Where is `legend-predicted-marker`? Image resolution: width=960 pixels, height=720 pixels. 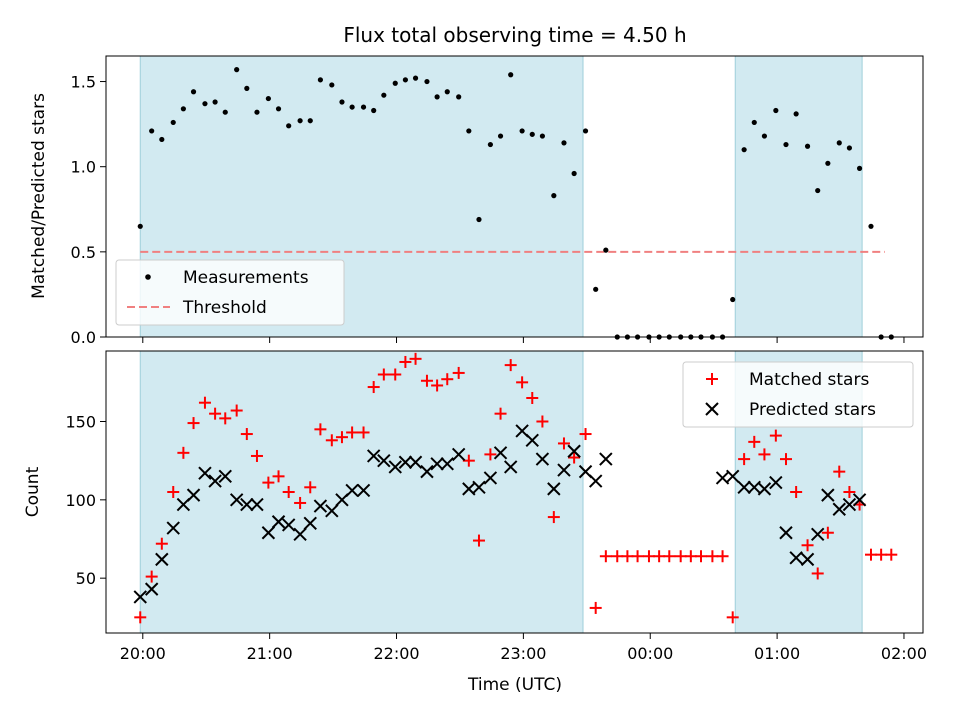 legend-predicted-marker is located at coordinates (712, 409).